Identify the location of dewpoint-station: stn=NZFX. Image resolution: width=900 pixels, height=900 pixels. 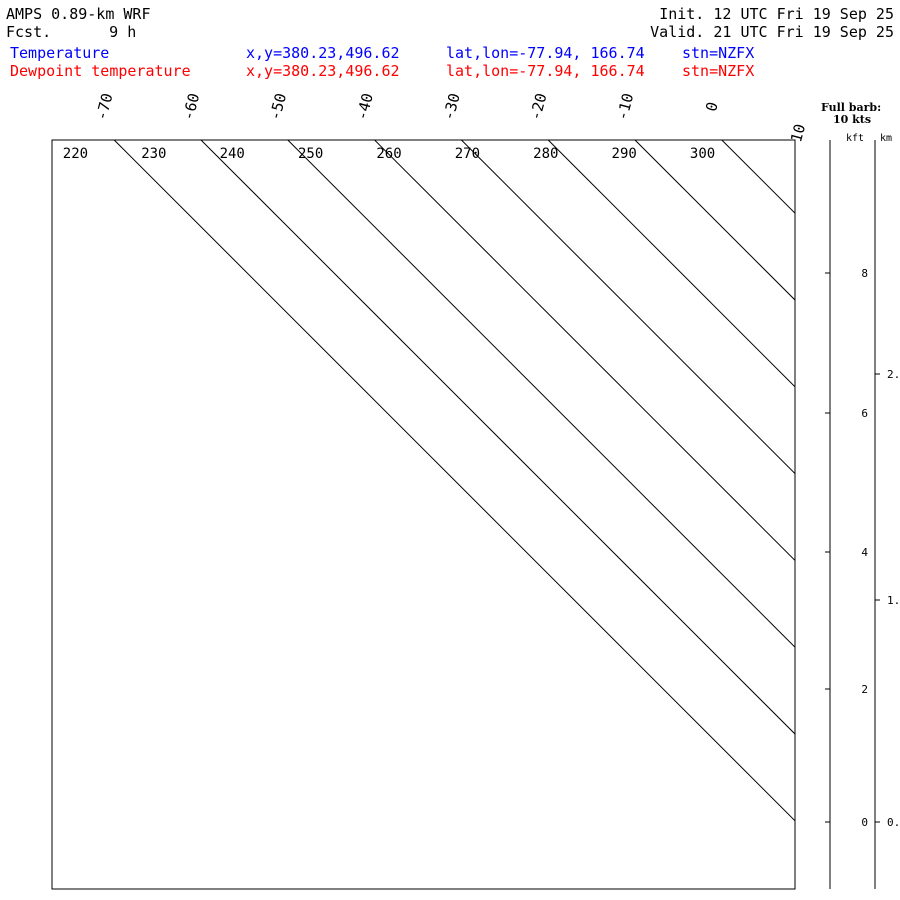
(718, 71).